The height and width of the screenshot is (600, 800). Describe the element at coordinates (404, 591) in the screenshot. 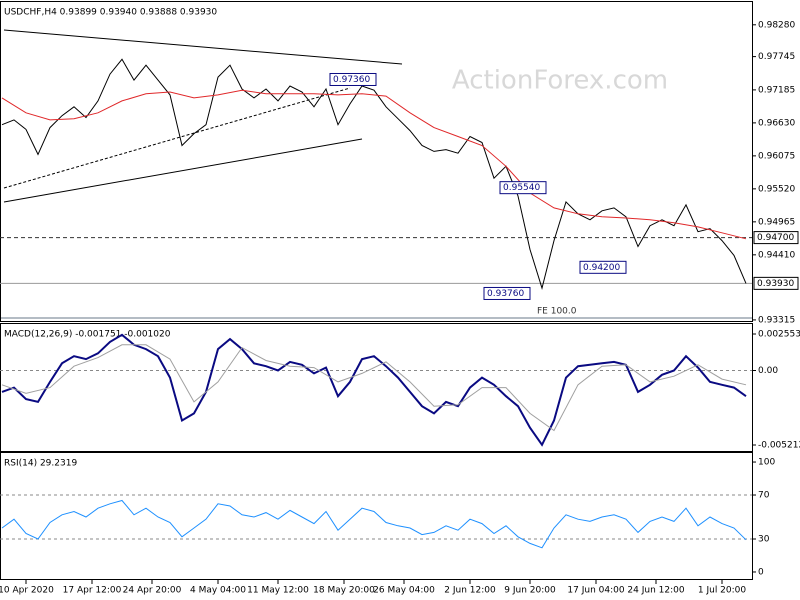

I see `x-tick-label: 26 May 04:00` at that location.